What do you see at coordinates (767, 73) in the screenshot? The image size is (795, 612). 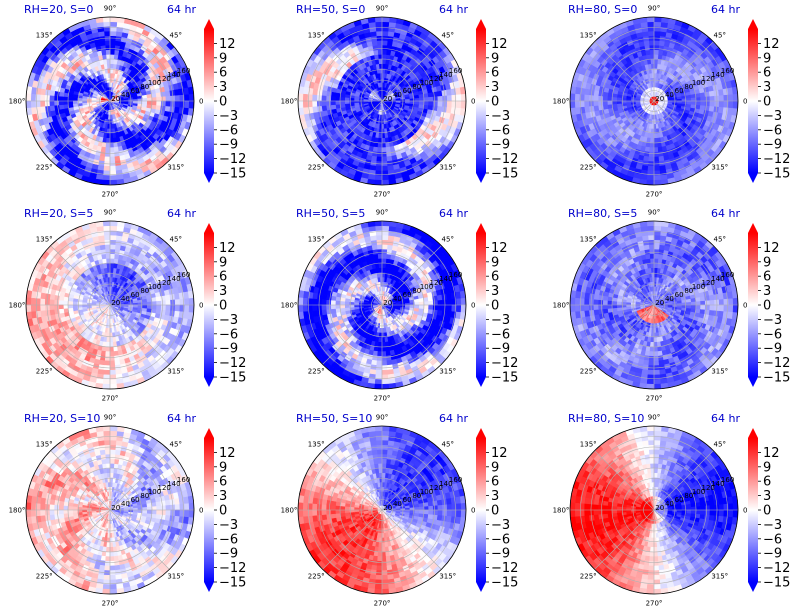 I see `colorbar-tick-label: 6` at bounding box center [767, 73].